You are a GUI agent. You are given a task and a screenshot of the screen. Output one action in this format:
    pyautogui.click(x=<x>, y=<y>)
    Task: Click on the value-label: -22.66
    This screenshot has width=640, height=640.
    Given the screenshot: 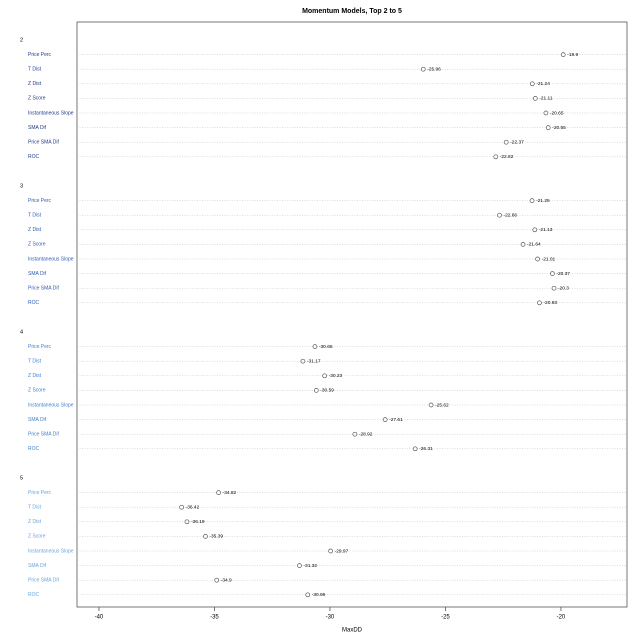 What is the action you would take?
    pyautogui.click(x=510, y=215)
    